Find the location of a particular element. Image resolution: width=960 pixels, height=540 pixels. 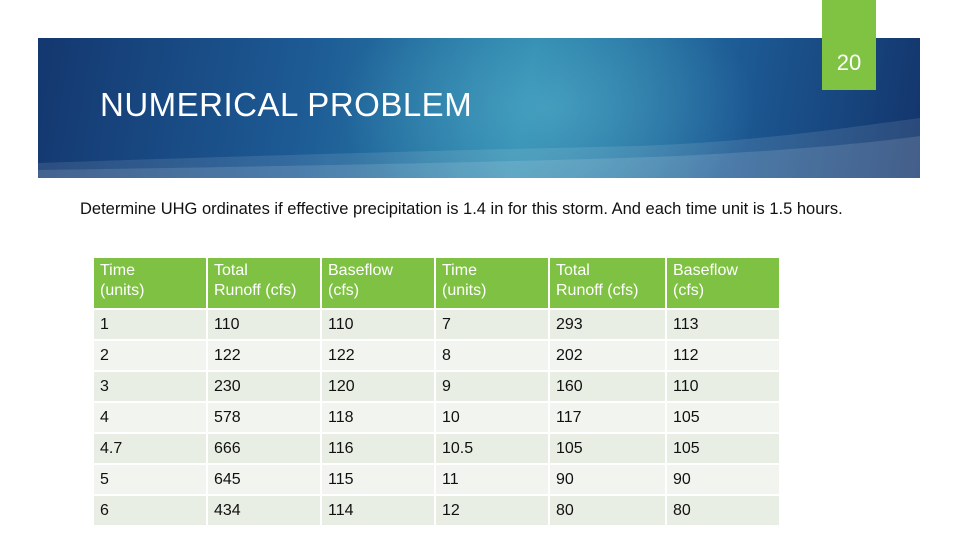

table-cell: 578 is located at coordinates (264, 417).